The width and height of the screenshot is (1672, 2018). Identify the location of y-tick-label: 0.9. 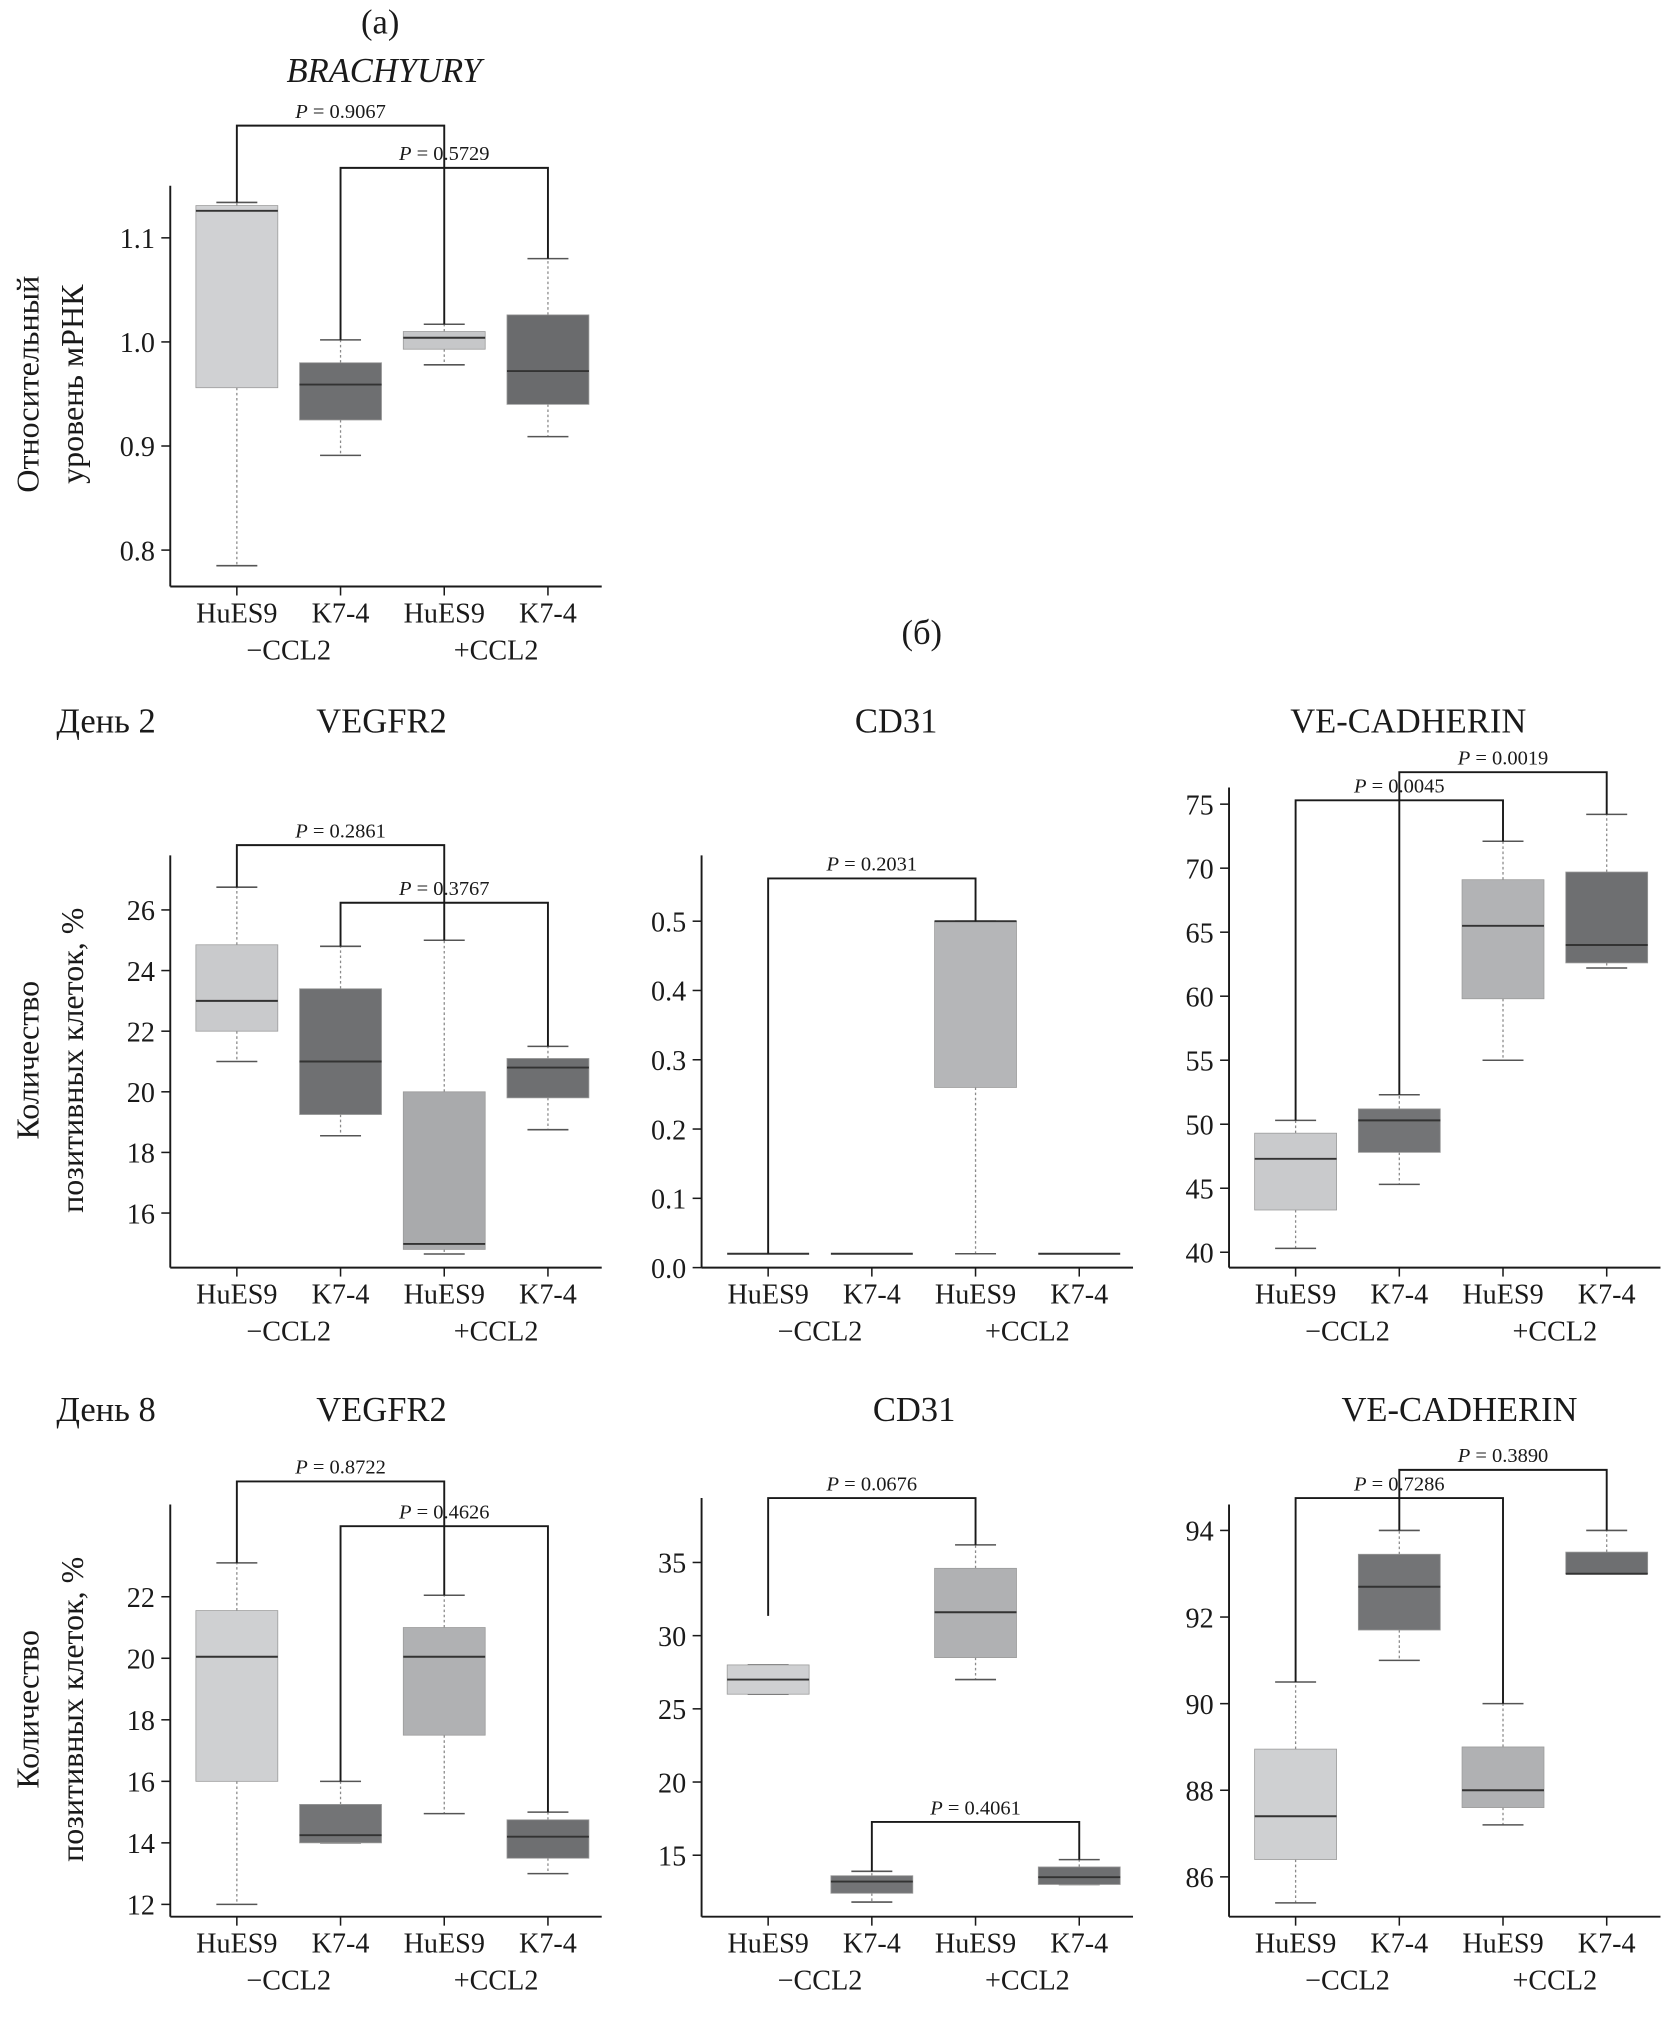
(137, 447).